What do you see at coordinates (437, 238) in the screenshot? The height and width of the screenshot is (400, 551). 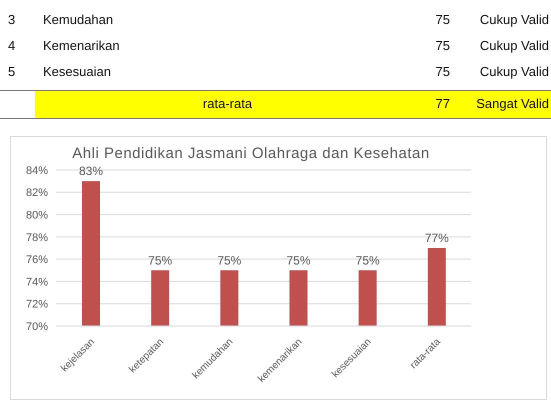 I see `data-label: 77%` at bounding box center [437, 238].